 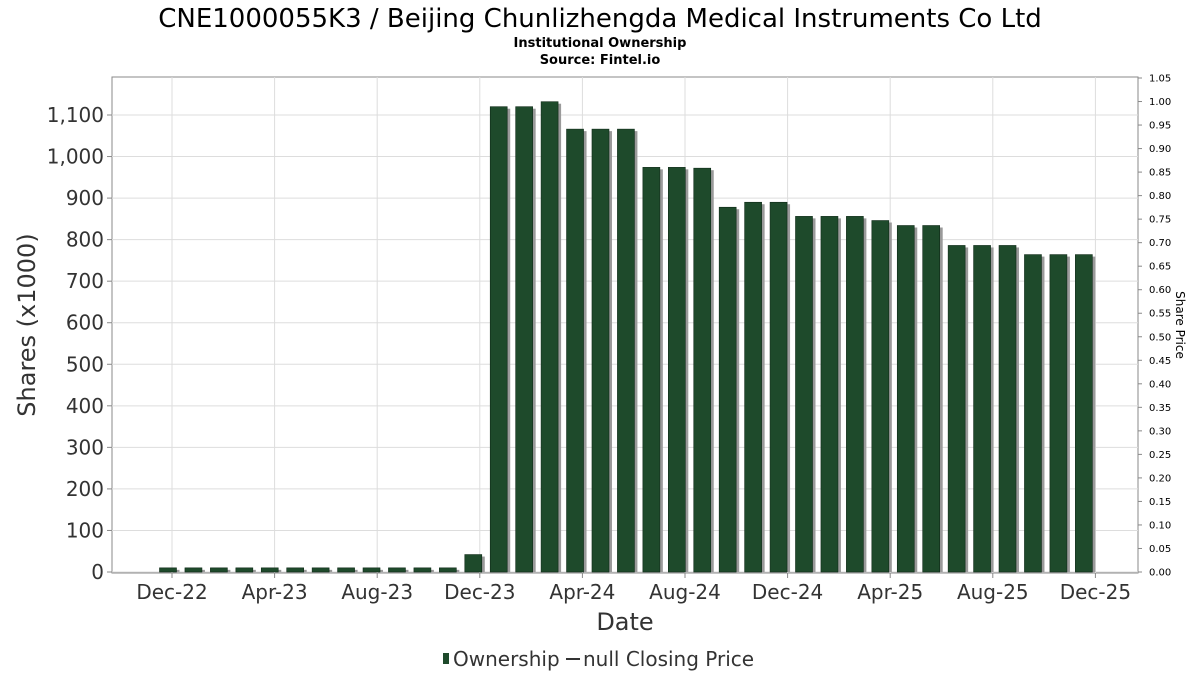 What do you see at coordinates (1160, 220) in the screenshot?
I see `y2-tick-label: 0.75` at bounding box center [1160, 220].